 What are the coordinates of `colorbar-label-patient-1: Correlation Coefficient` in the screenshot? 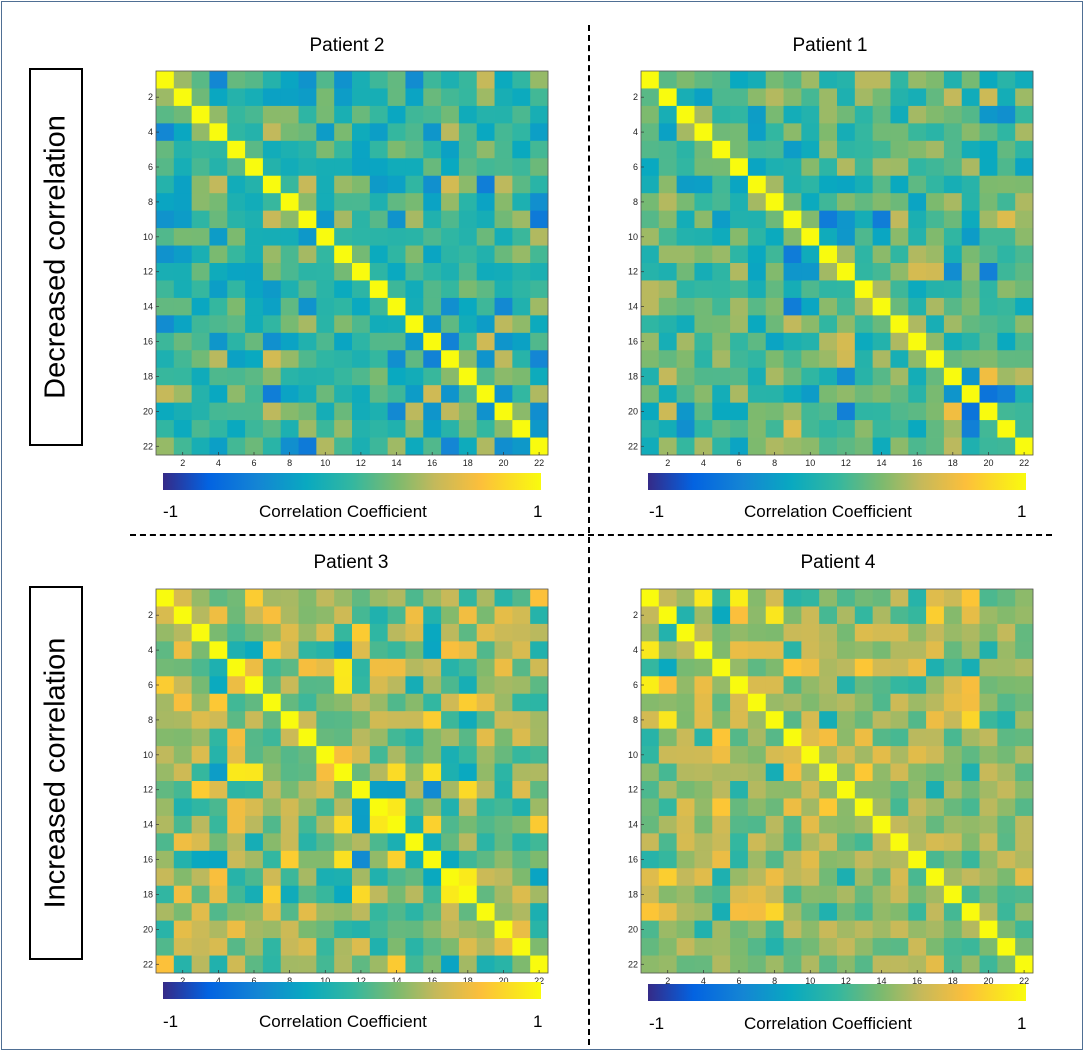 It's located at (828, 511).